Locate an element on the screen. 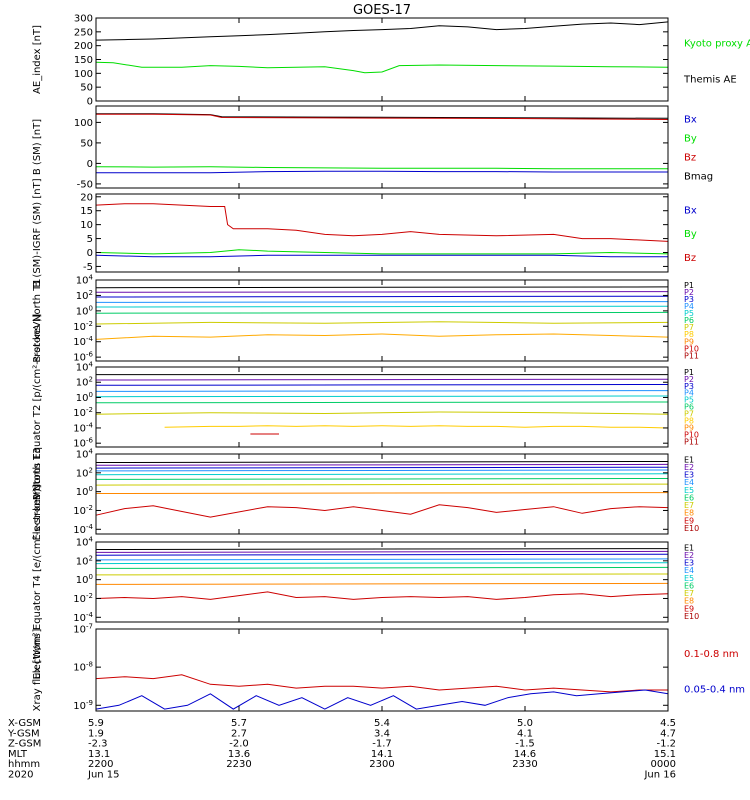 This screenshot has width=750, height=800. taxis-row-6-value-1: Jun 15 is located at coordinates (103, 775).